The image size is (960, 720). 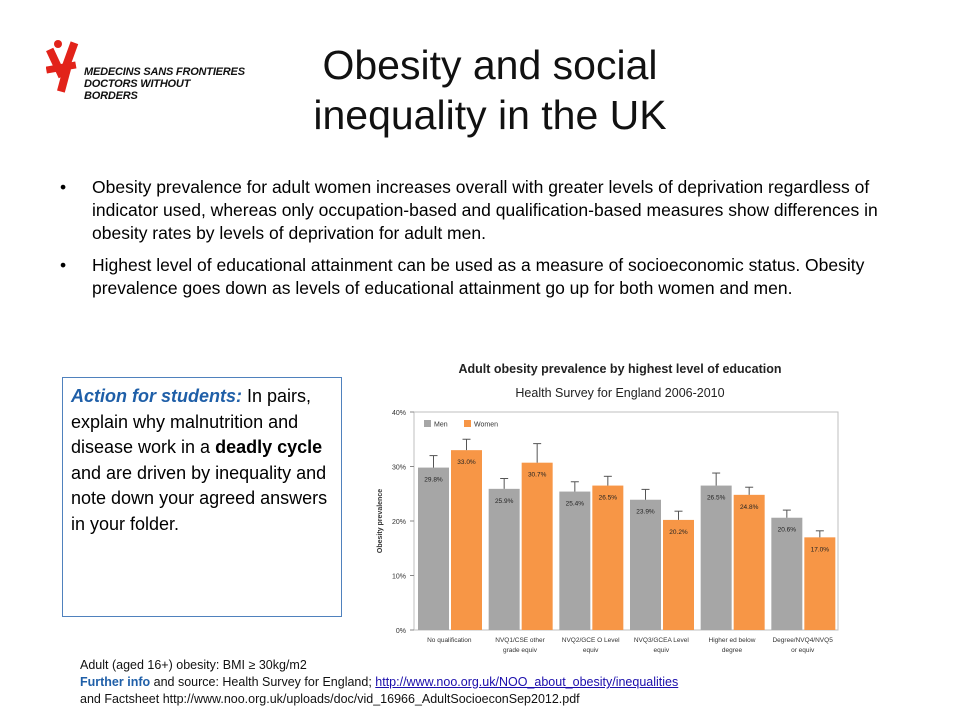 What do you see at coordinates (449, 640) in the screenshot?
I see `x-category-label: No qualification` at bounding box center [449, 640].